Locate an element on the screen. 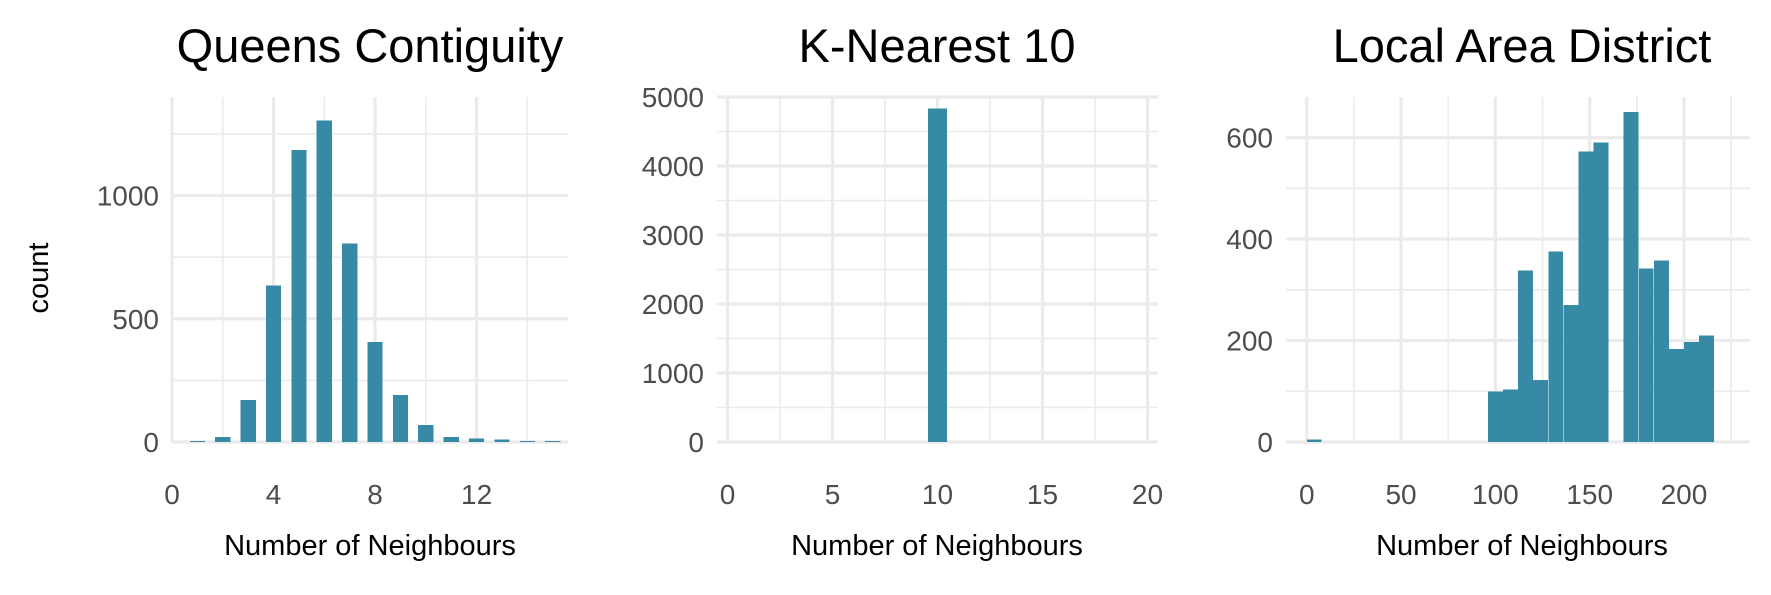 The height and width of the screenshot is (595, 1771). y-tick-label-lad-3: 600 is located at coordinates (1249, 138).